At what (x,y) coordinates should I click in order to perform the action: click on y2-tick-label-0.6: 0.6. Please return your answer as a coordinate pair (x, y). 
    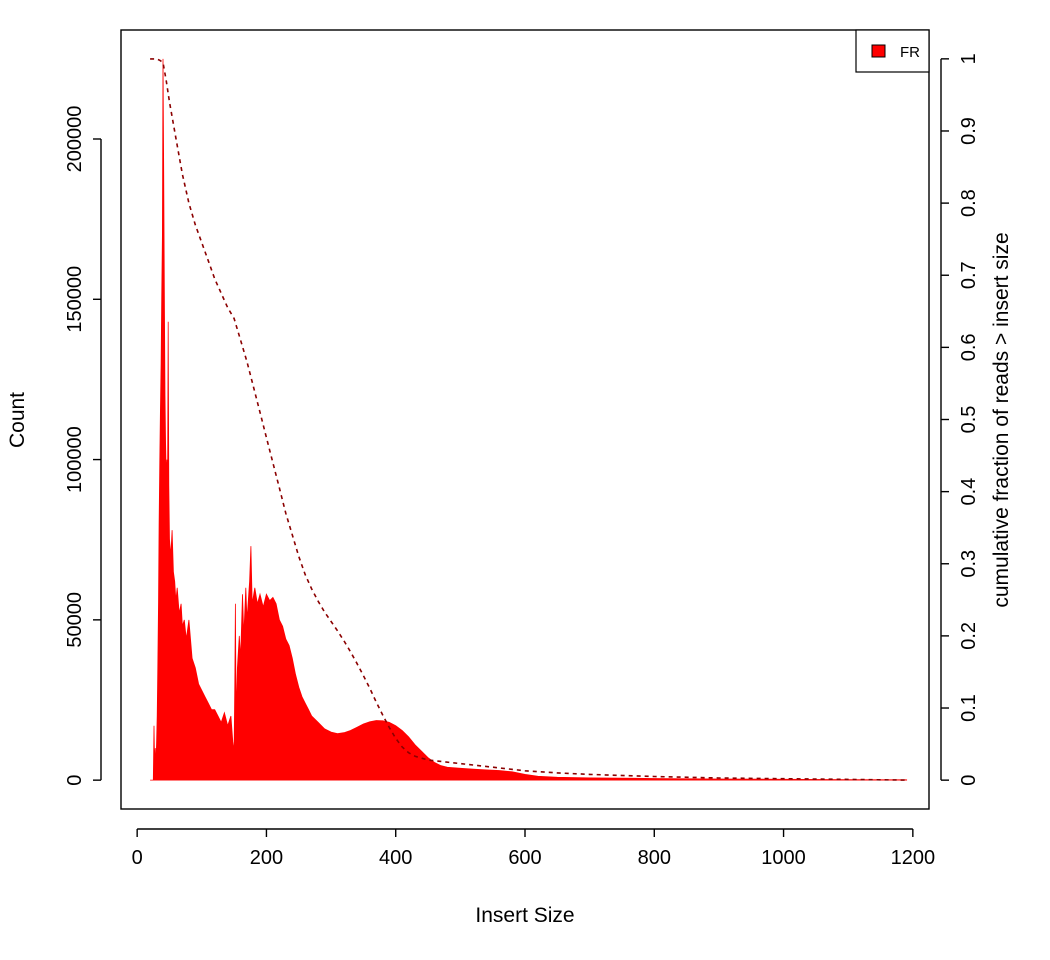
    Looking at the image, I should click on (969, 347).